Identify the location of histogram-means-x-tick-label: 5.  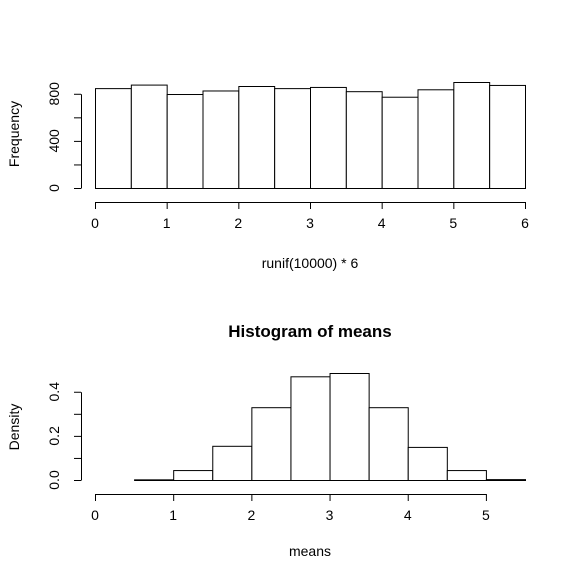
(486, 515).